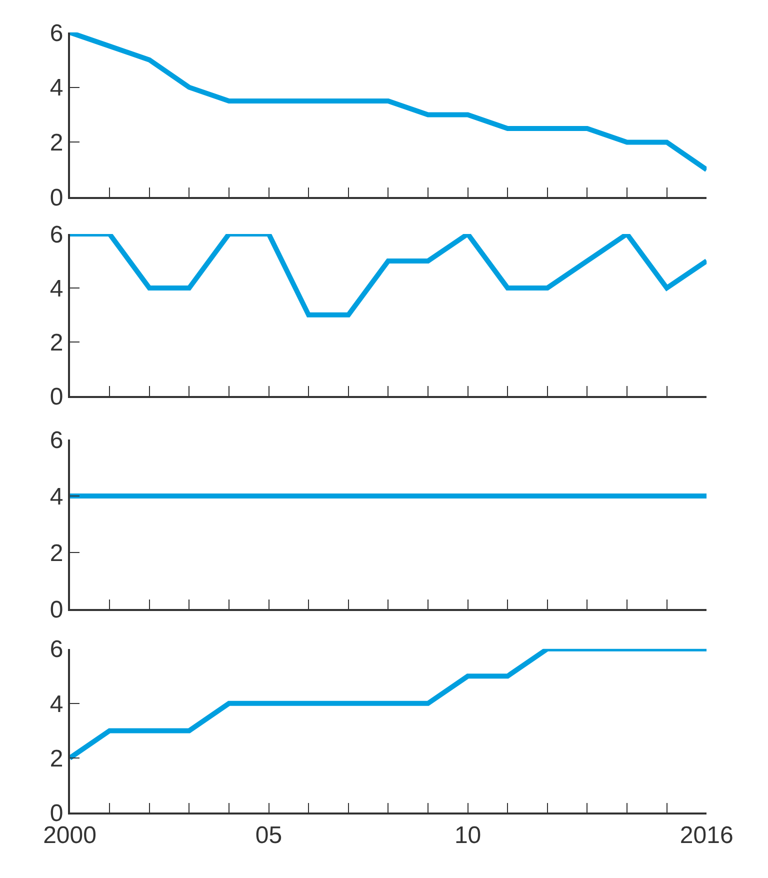 The image size is (768, 878). I want to click on x-tick-label: 10, so click(468, 836).